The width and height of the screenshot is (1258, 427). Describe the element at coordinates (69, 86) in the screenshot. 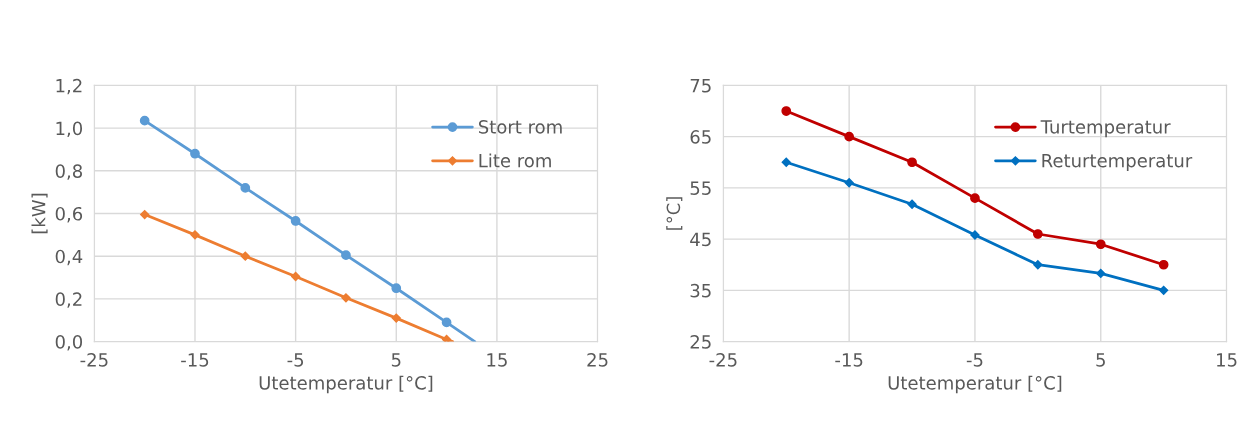

I see `y-tick-label: 1,2` at that location.